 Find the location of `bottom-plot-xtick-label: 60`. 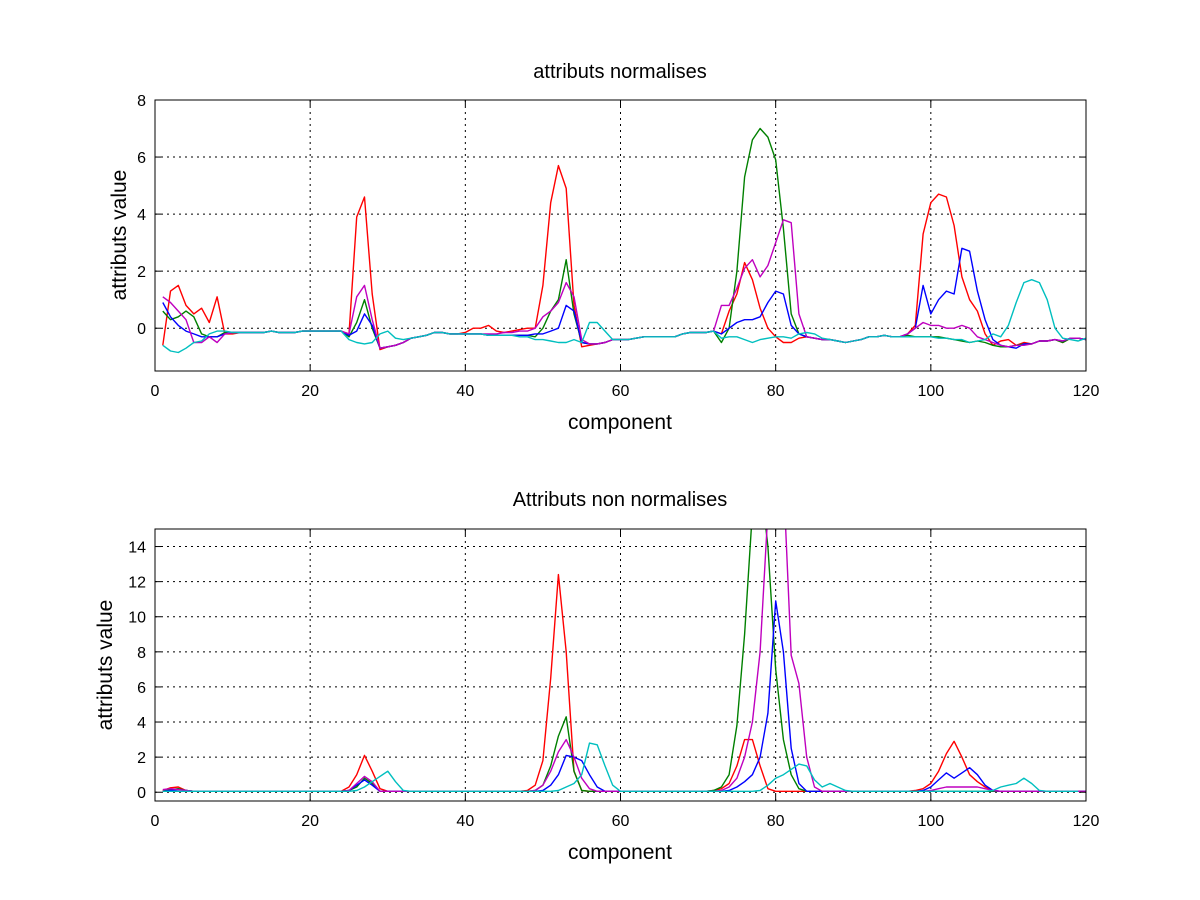

bottom-plot-xtick-label: 60 is located at coordinates (621, 821).